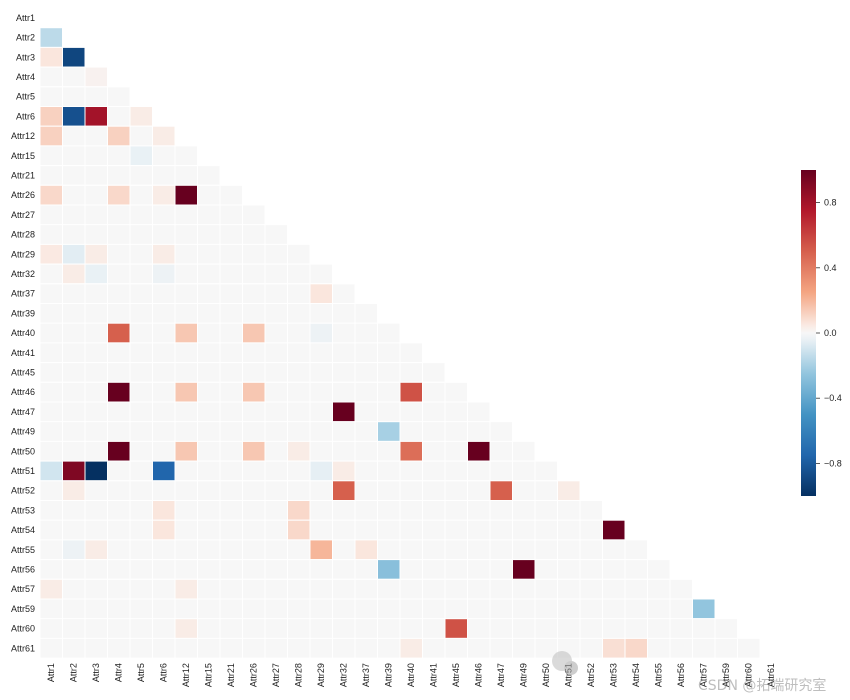  Describe the element at coordinates (23, 629) in the screenshot. I see `y-tick-label: Attr60` at that location.